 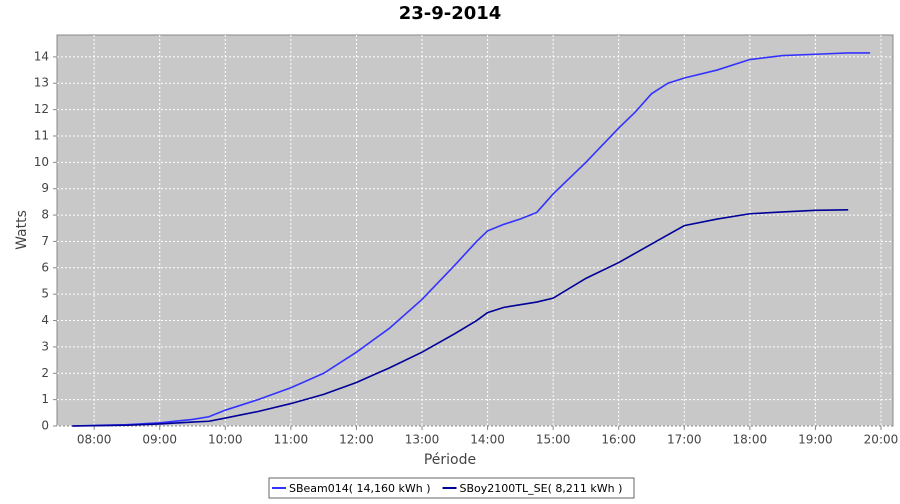 What do you see at coordinates (360, 488) in the screenshot?
I see `legend-label: SBeam014( 14,160 kWh )` at bounding box center [360, 488].